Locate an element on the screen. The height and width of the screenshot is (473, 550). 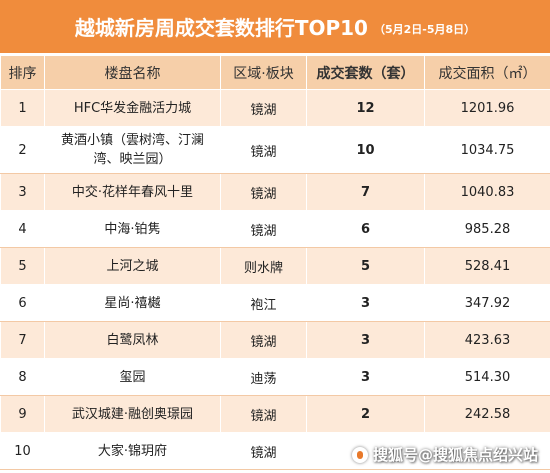
units-cell: 7 is located at coordinates (365, 192).